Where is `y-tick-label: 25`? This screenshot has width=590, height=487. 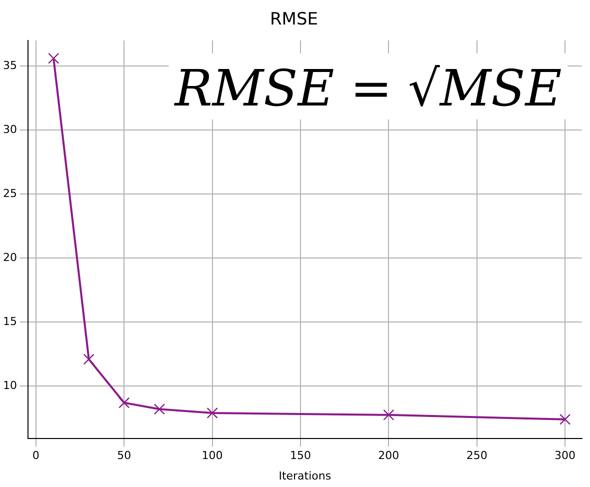 y-tick-label: 25 is located at coordinates (9, 193).